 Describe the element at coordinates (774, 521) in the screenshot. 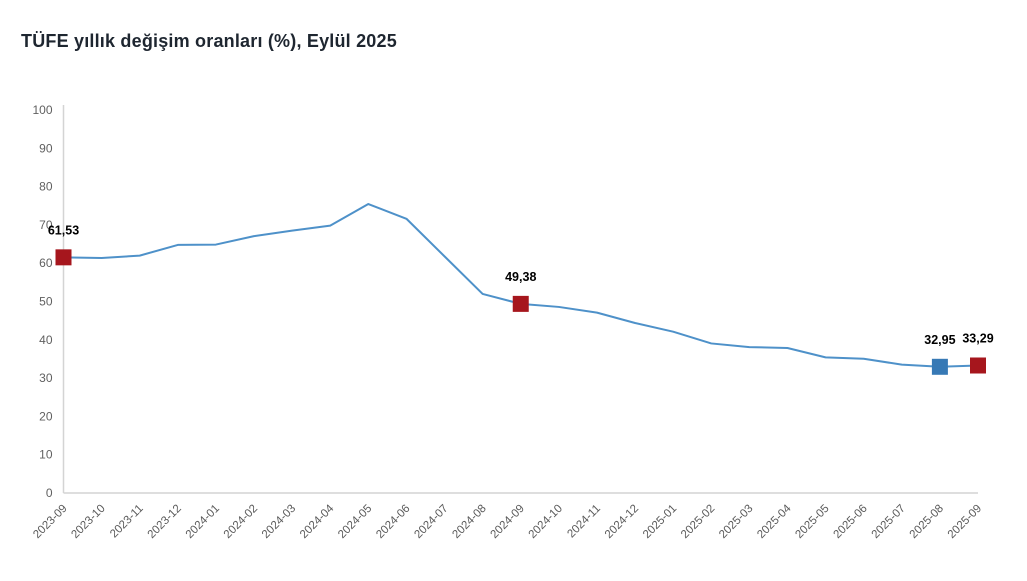

I see `x-tick-label: 2025-04` at that location.